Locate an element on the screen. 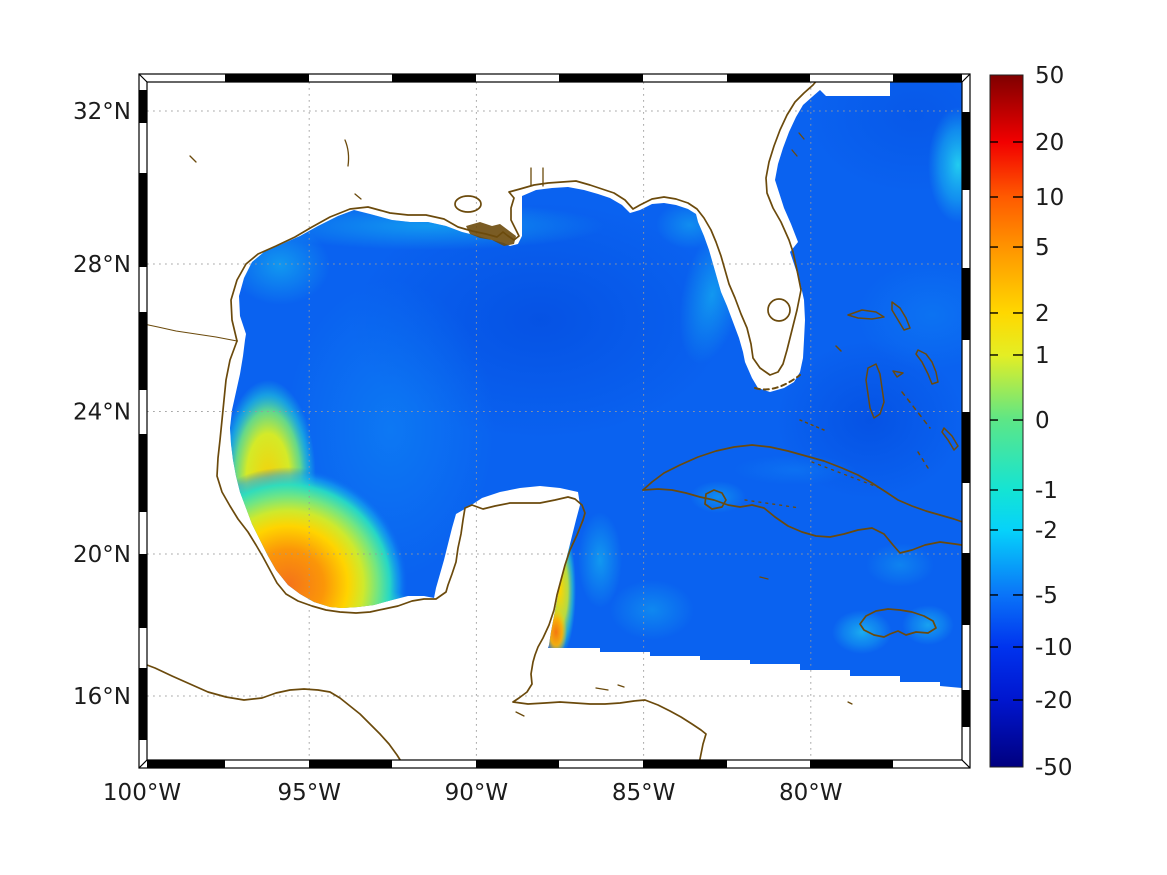 The image size is (1167, 875). island-andros is located at coordinates (875, 391).